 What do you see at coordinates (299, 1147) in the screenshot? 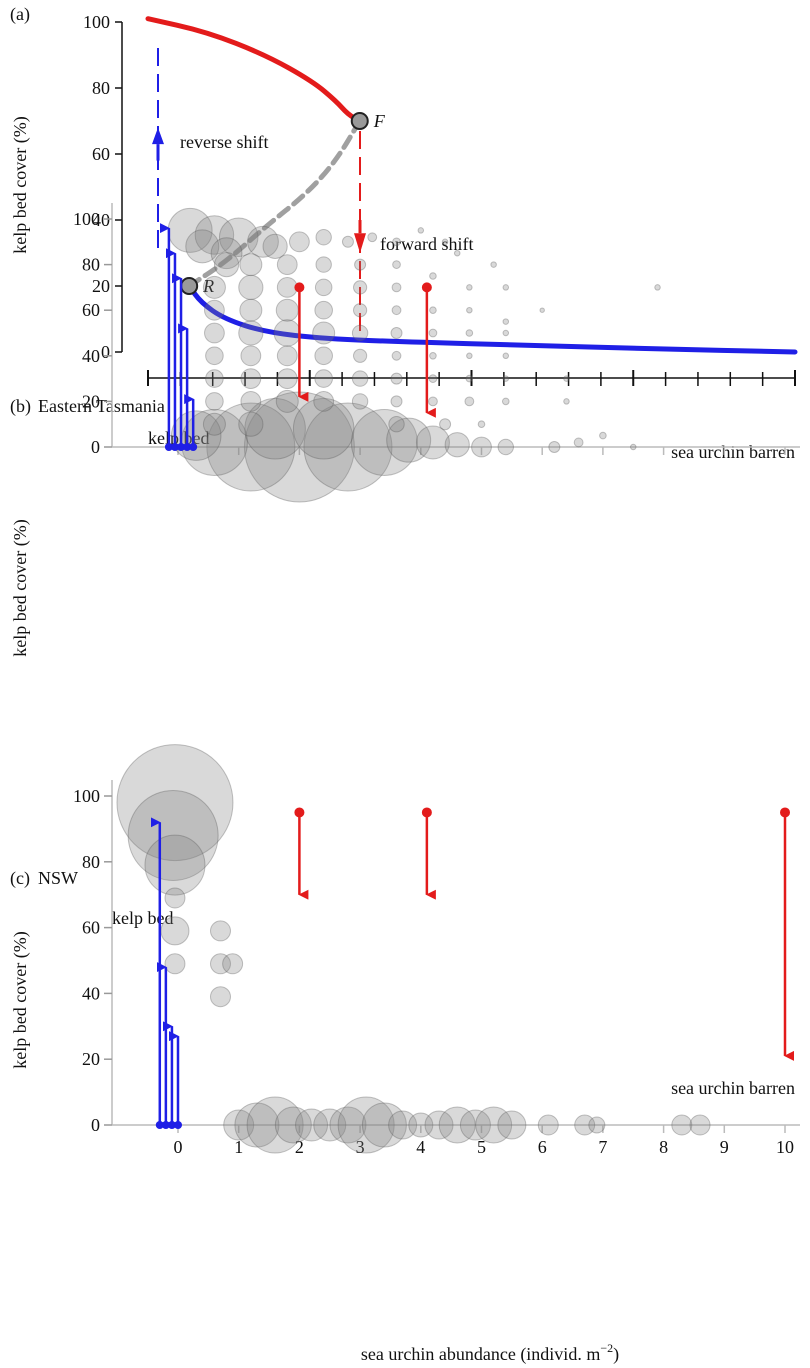
I see `panel-c-x-tick-label: 2` at bounding box center [299, 1147].